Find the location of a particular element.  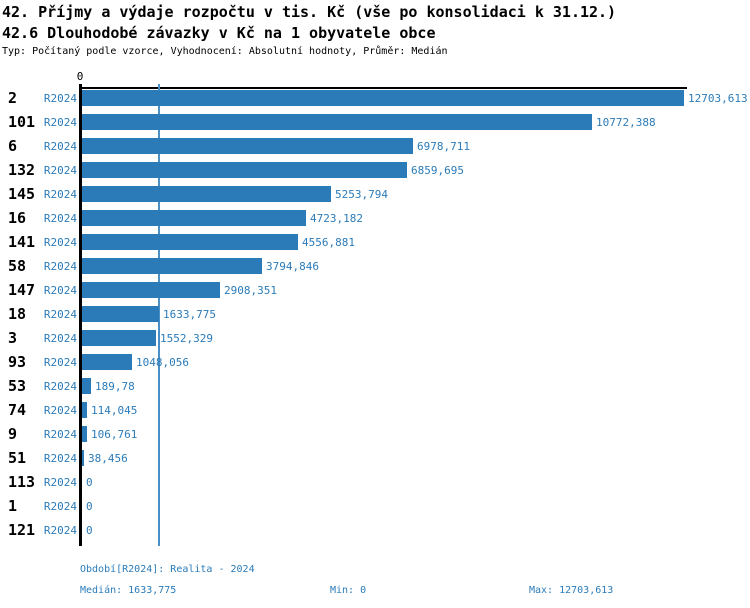

chart-row: 113 R2024 0 is located at coordinates (375, 482).